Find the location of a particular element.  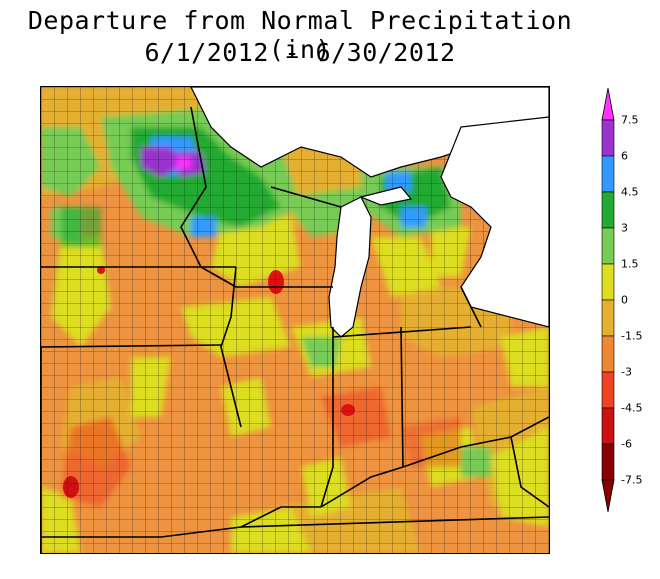

legend-tick-label: -7.5 is located at coordinates (632, 480).